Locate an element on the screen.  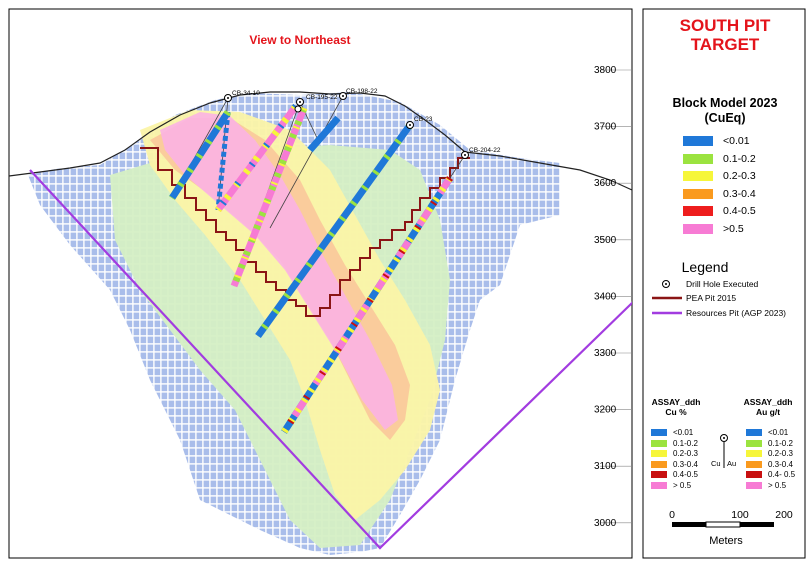
legend-label: >0.5 is located at coordinates (733, 228).